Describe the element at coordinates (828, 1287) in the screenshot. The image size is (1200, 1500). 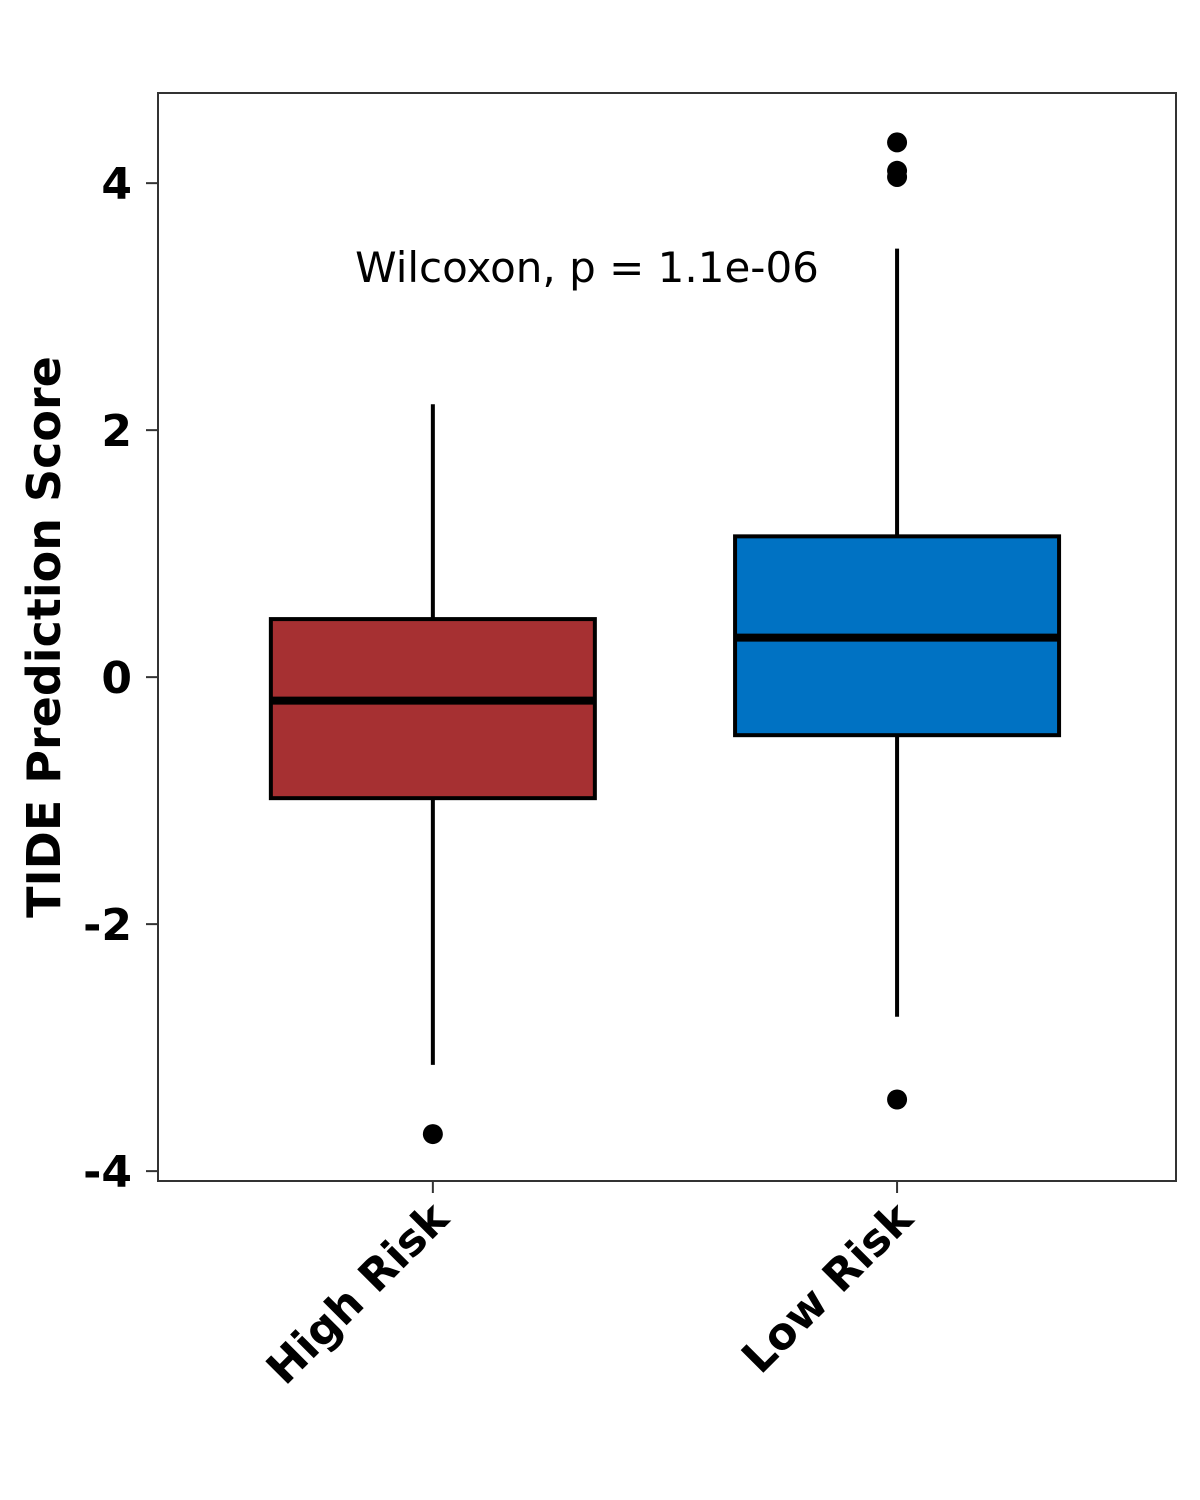
I see `x-tick-label: Low Risk` at that location.